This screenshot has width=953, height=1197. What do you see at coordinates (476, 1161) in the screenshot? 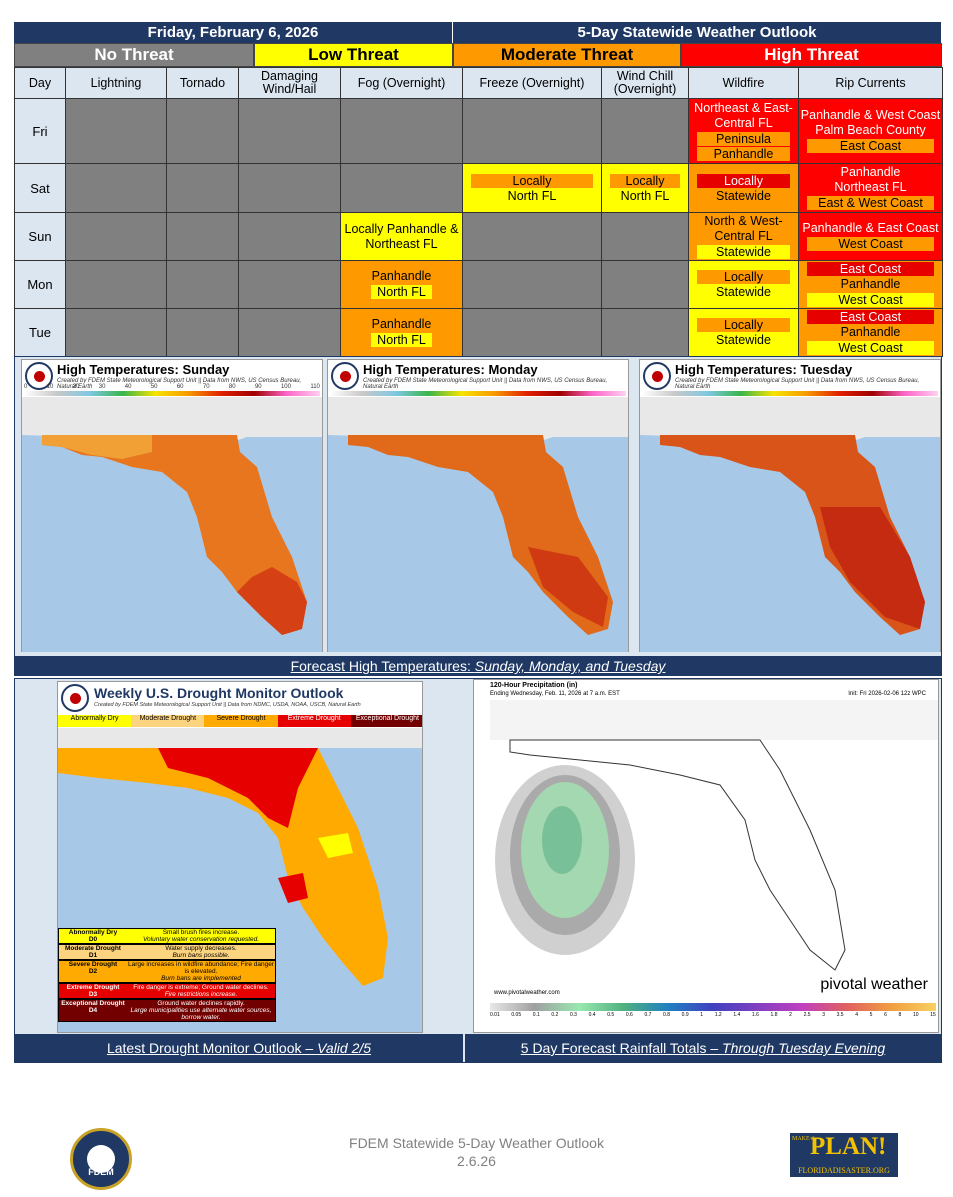
I see `footer-date: 2.6.26` at bounding box center [476, 1161].